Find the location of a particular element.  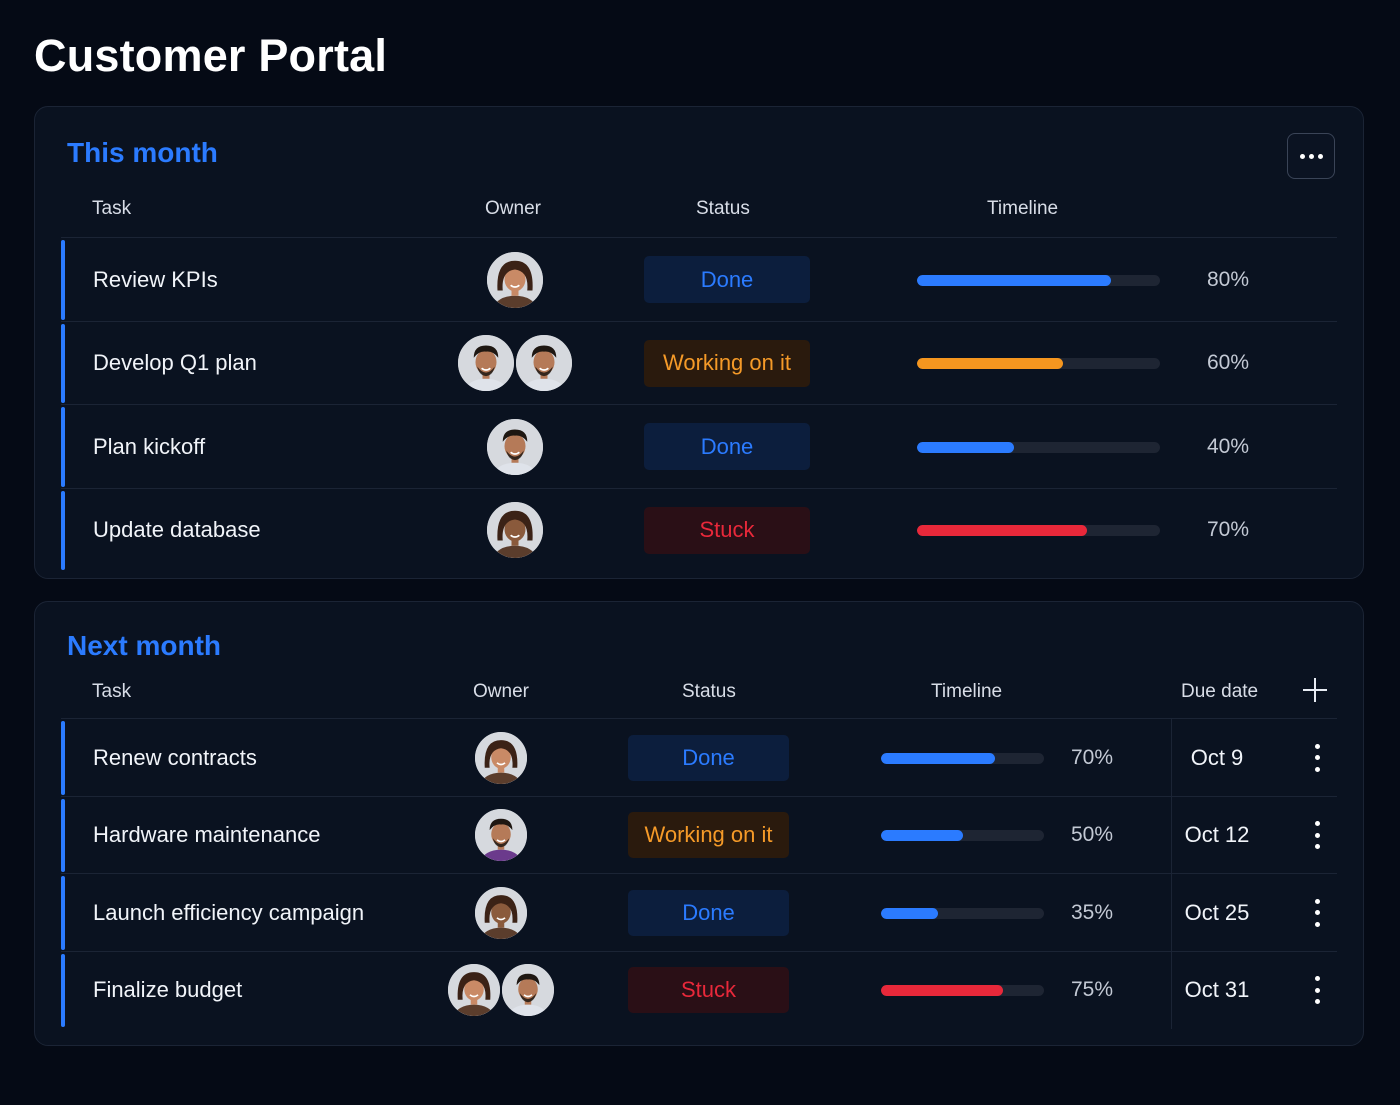

due-date: Oct 9 is located at coordinates (1217, 757).